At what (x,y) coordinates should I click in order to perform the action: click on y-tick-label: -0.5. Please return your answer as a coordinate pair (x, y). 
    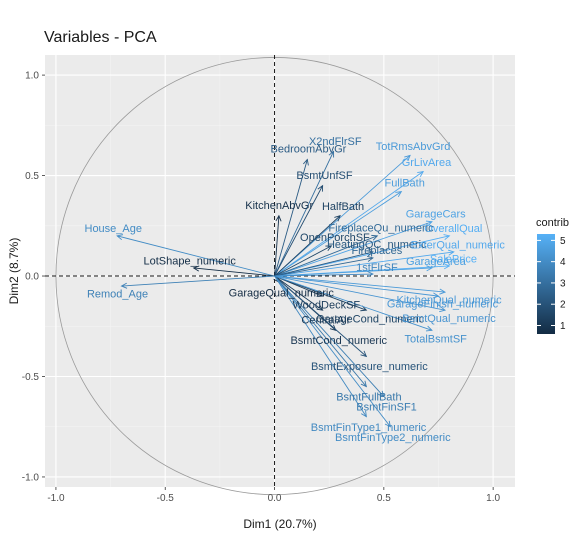
    Looking at the image, I should click on (31, 377).